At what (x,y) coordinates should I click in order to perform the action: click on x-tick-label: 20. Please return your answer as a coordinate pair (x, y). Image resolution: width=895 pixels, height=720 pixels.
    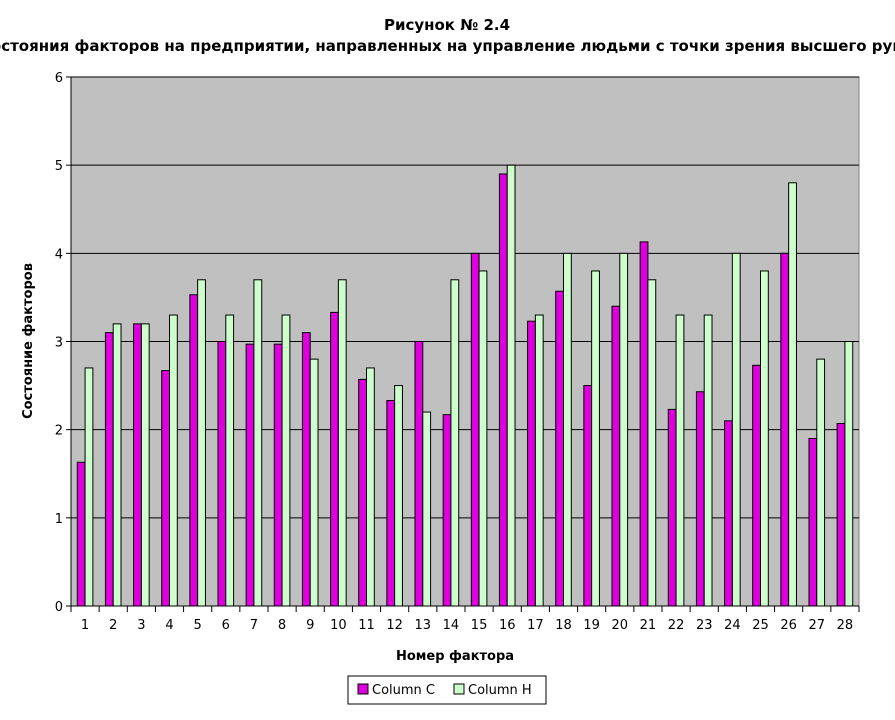
    Looking at the image, I should click on (620, 625).